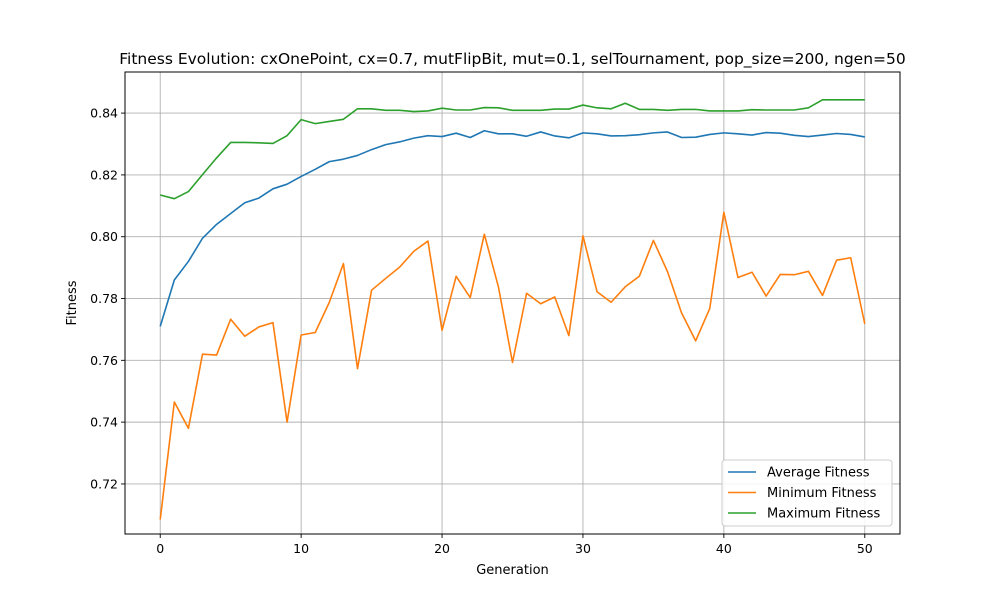 Image resolution: width=1000 pixels, height=600 pixels. I want to click on x-axis-label: Generation, so click(512, 570).